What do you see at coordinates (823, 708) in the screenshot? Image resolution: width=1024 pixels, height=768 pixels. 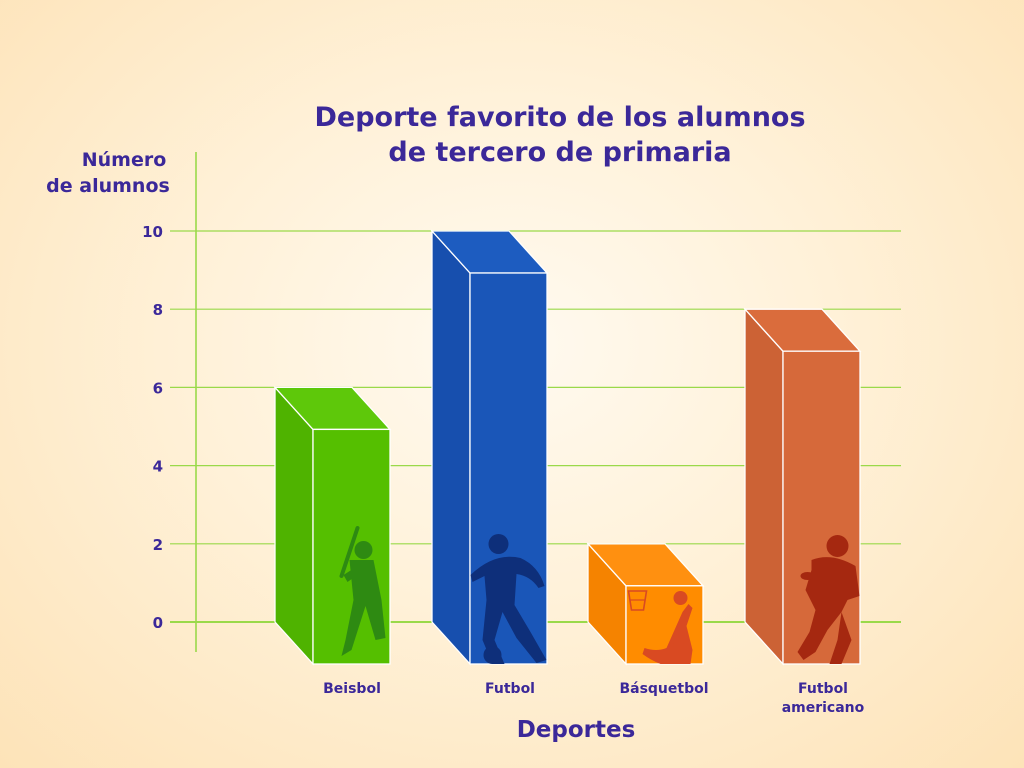 I see `x-category-label: americano` at bounding box center [823, 708].